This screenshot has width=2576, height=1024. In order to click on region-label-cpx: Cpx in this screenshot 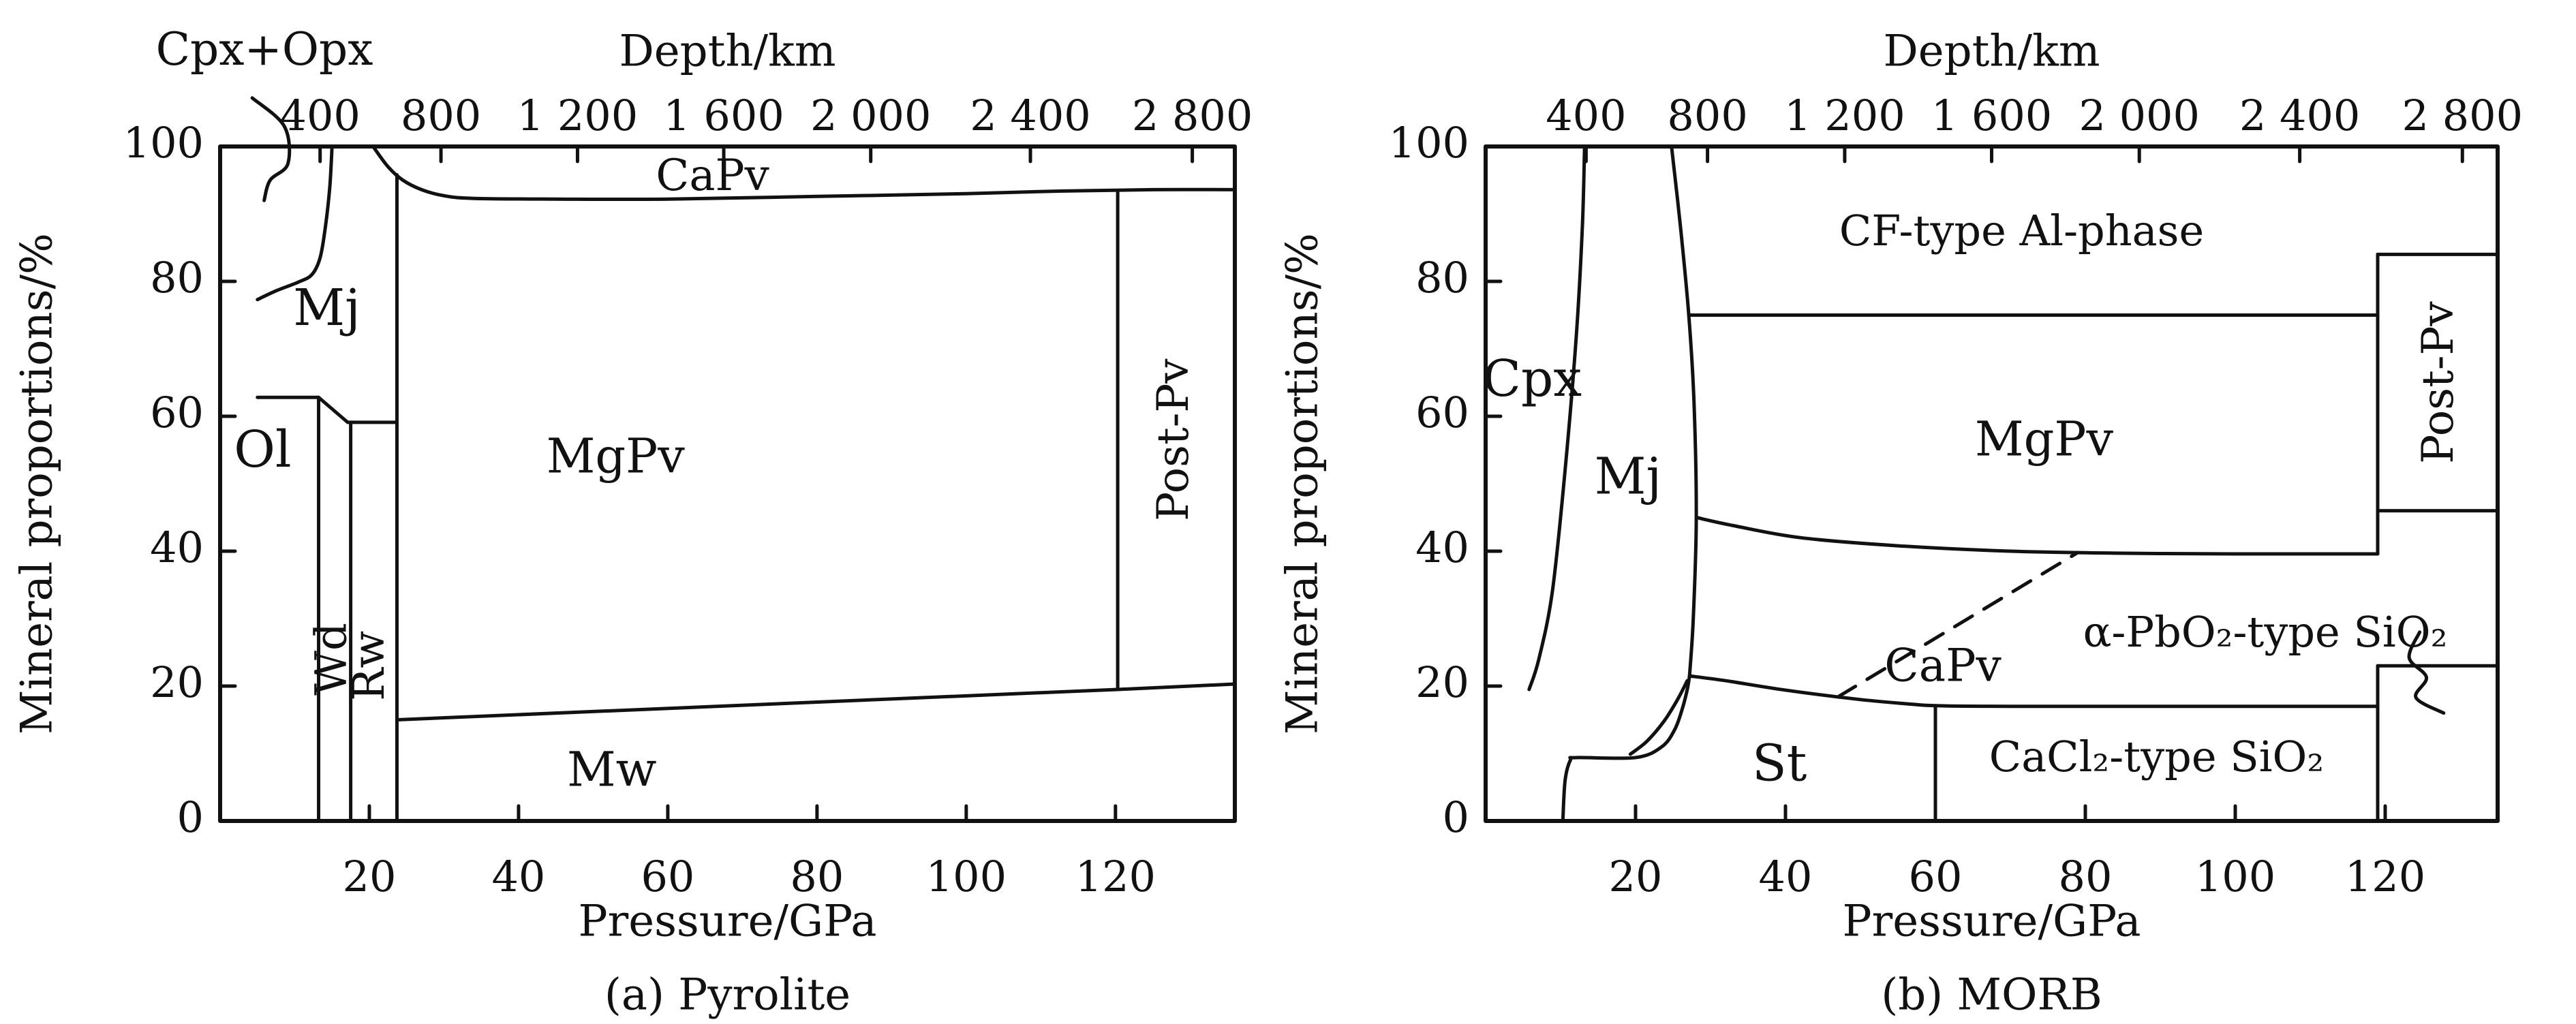, I will do `click(1532, 379)`.